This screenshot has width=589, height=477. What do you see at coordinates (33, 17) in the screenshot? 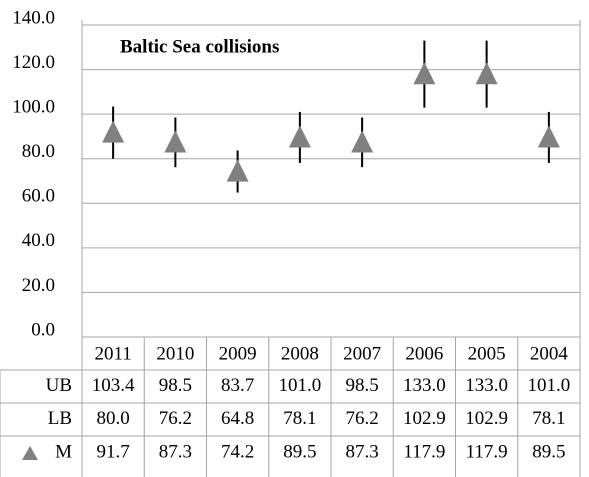
I see `y-tick-label: 140.0` at bounding box center [33, 17].